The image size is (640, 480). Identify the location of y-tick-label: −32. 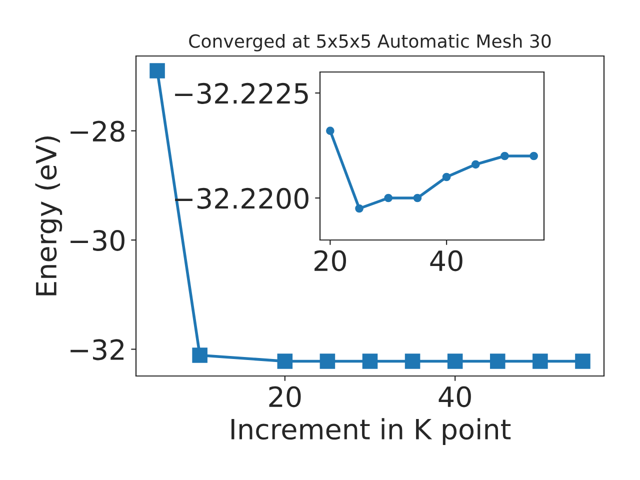
(97, 349).